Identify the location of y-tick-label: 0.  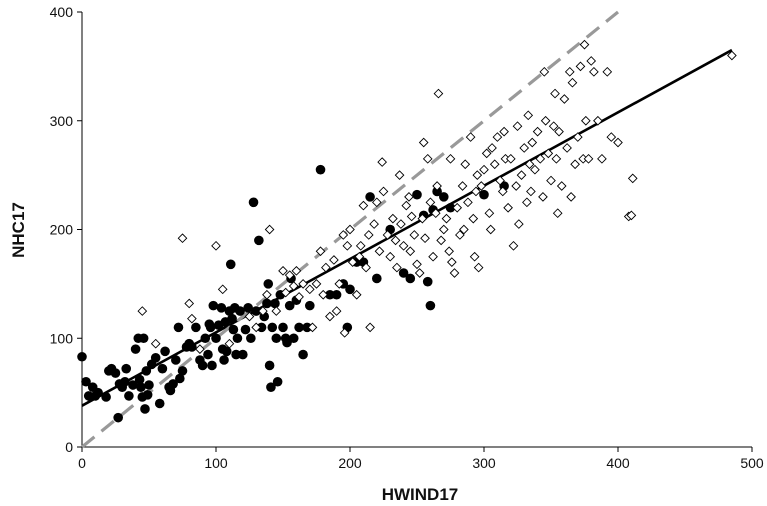
(69, 447).